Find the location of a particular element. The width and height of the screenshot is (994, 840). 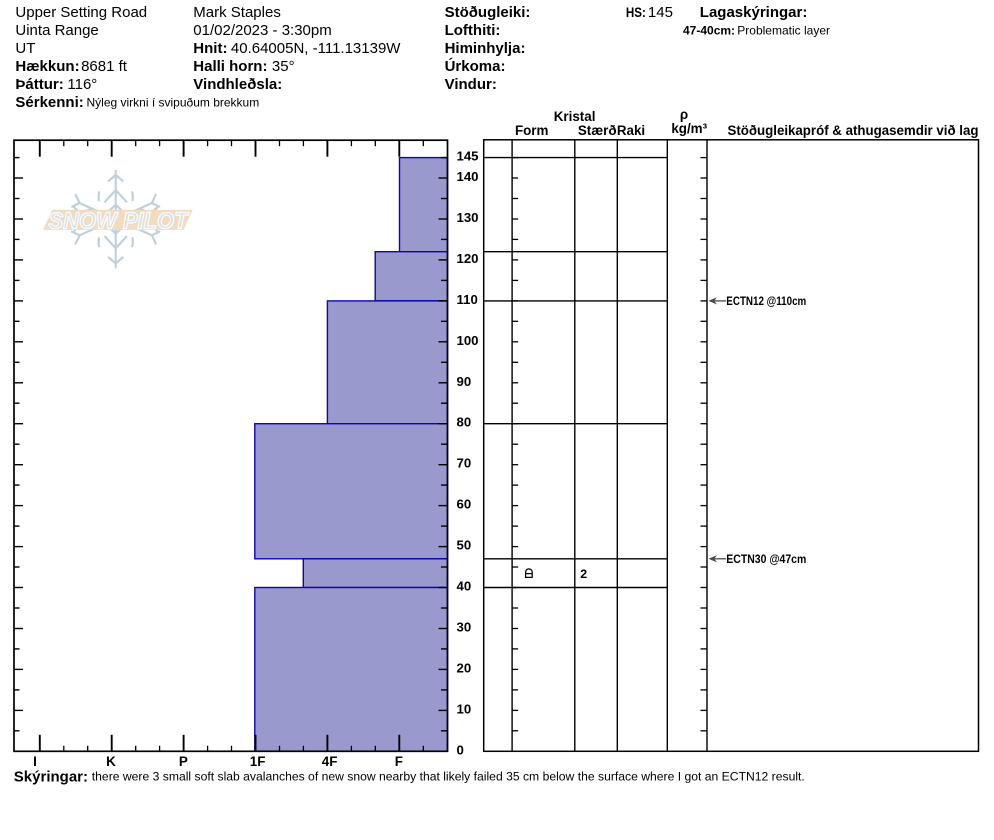

svg-text: 120 is located at coordinates (468, 258).